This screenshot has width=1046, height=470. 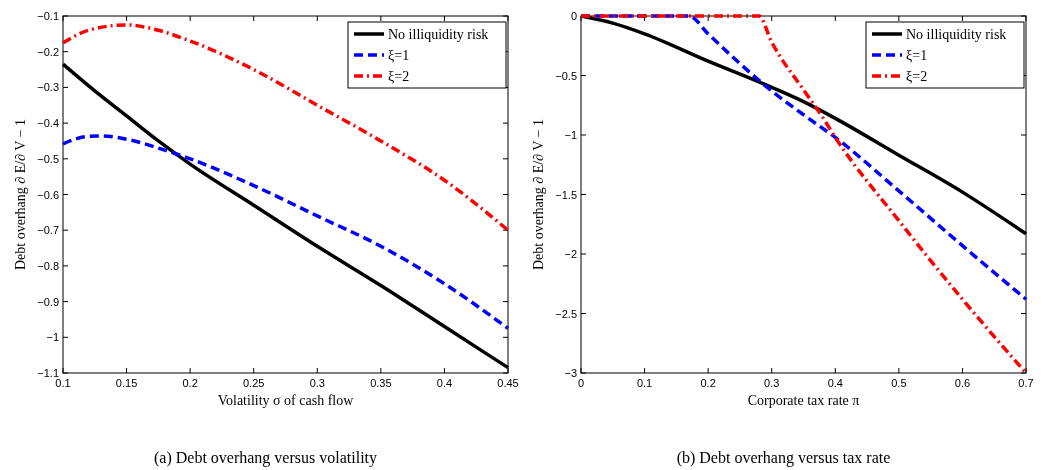 What do you see at coordinates (566, 313) in the screenshot?
I see `y-tick-label: −2.5` at bounding box center [566, 313].